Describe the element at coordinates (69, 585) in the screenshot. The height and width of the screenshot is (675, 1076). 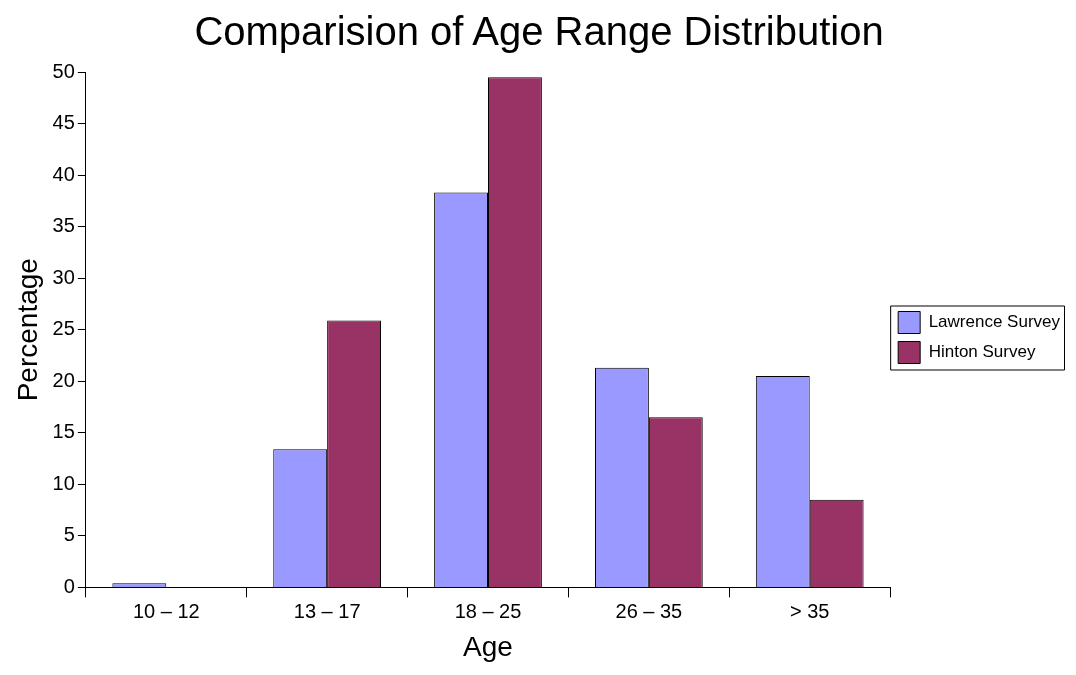
I see `y-tick-label: 0` at that location.